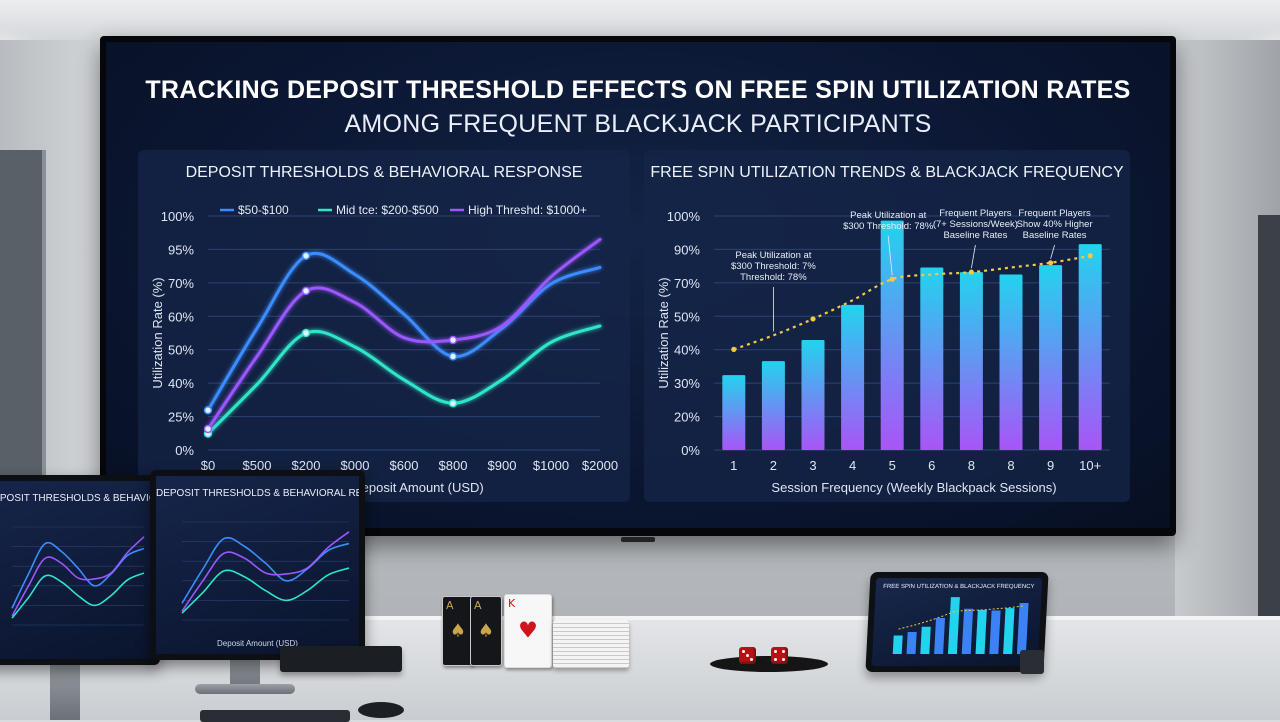 The image size is (1280, 722). I want to click on legend-item: Mid tce: $200-$500, so click(378, 210).